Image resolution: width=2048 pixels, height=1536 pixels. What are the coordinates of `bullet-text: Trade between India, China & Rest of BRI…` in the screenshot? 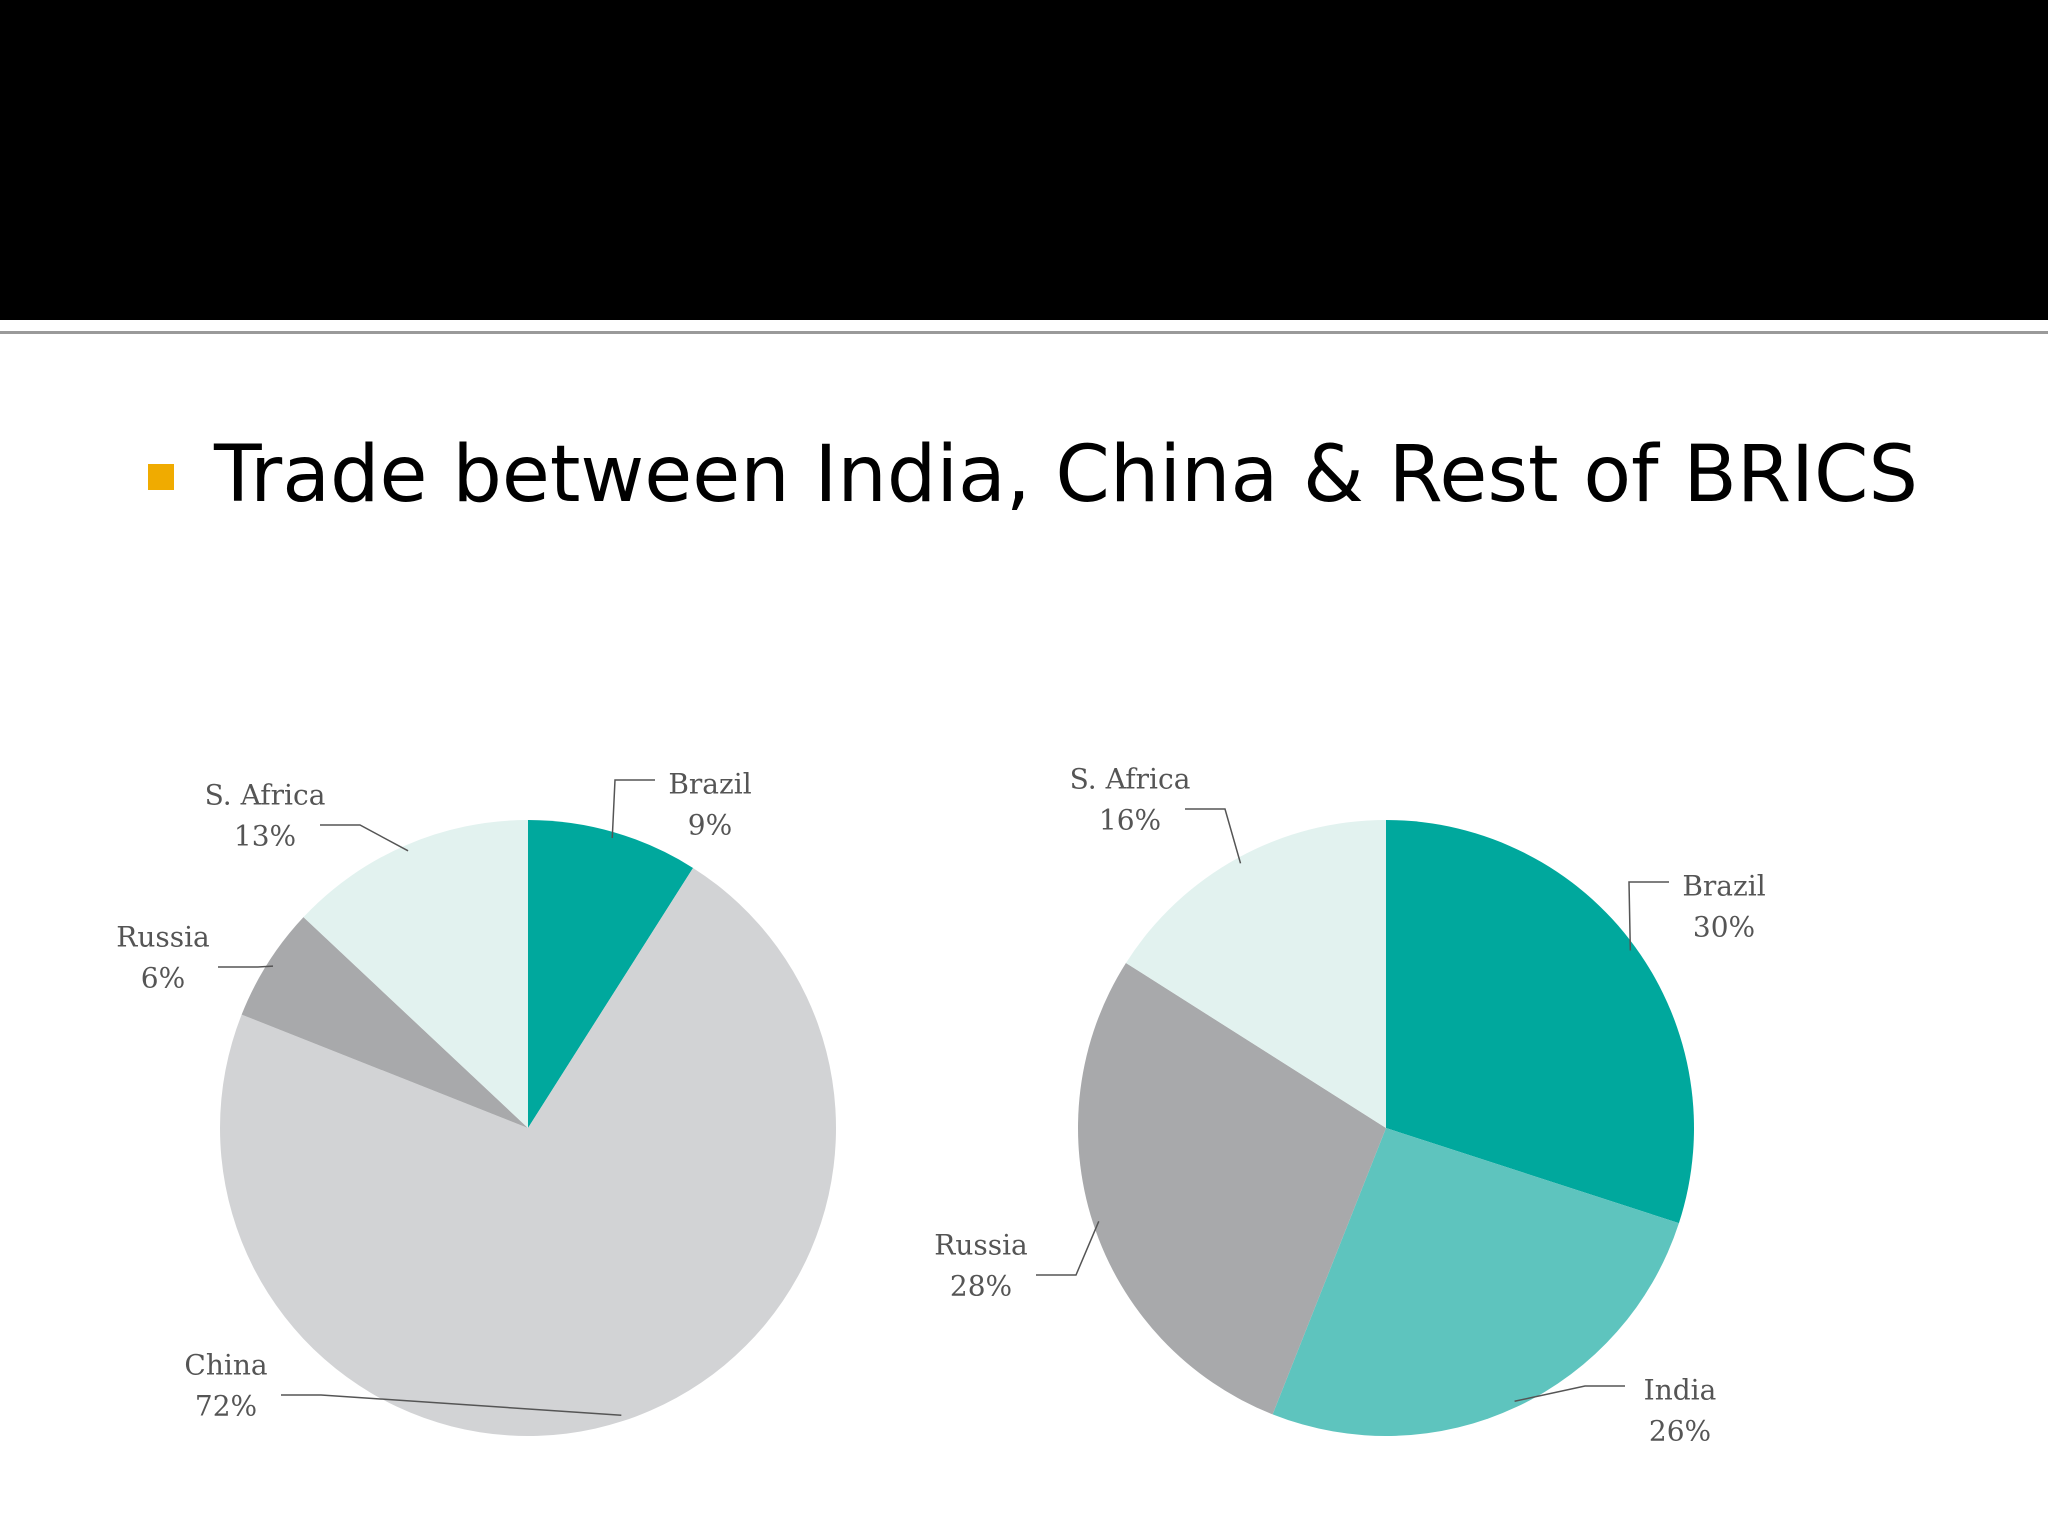 It's located at (1066, 475).